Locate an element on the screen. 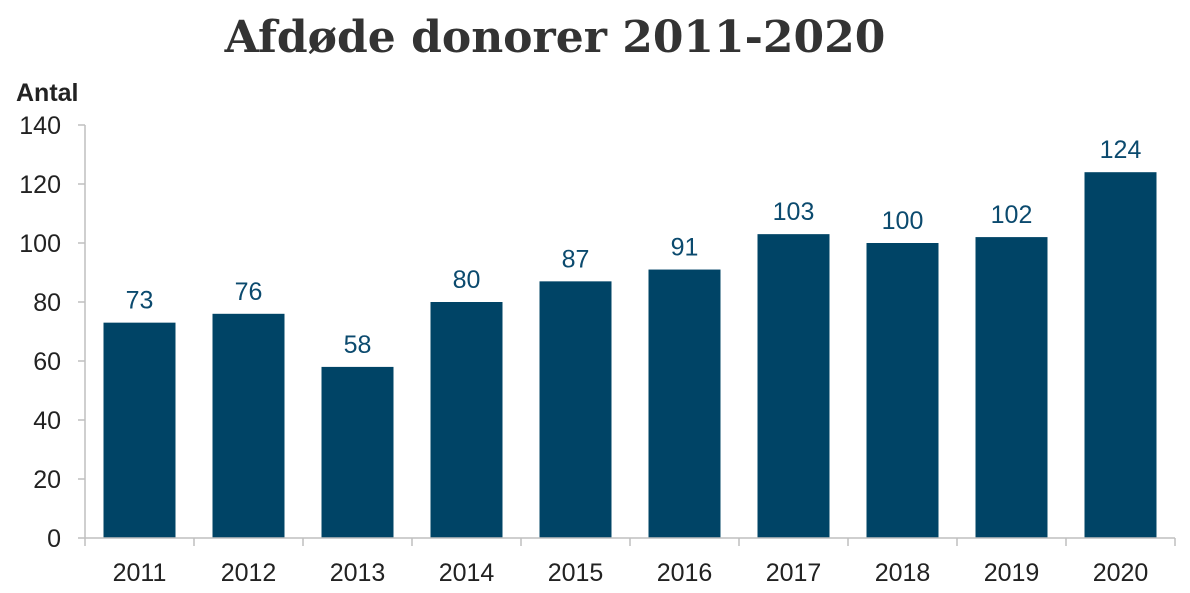  y-tick-label: 40 is located at coordinates (47, 421).